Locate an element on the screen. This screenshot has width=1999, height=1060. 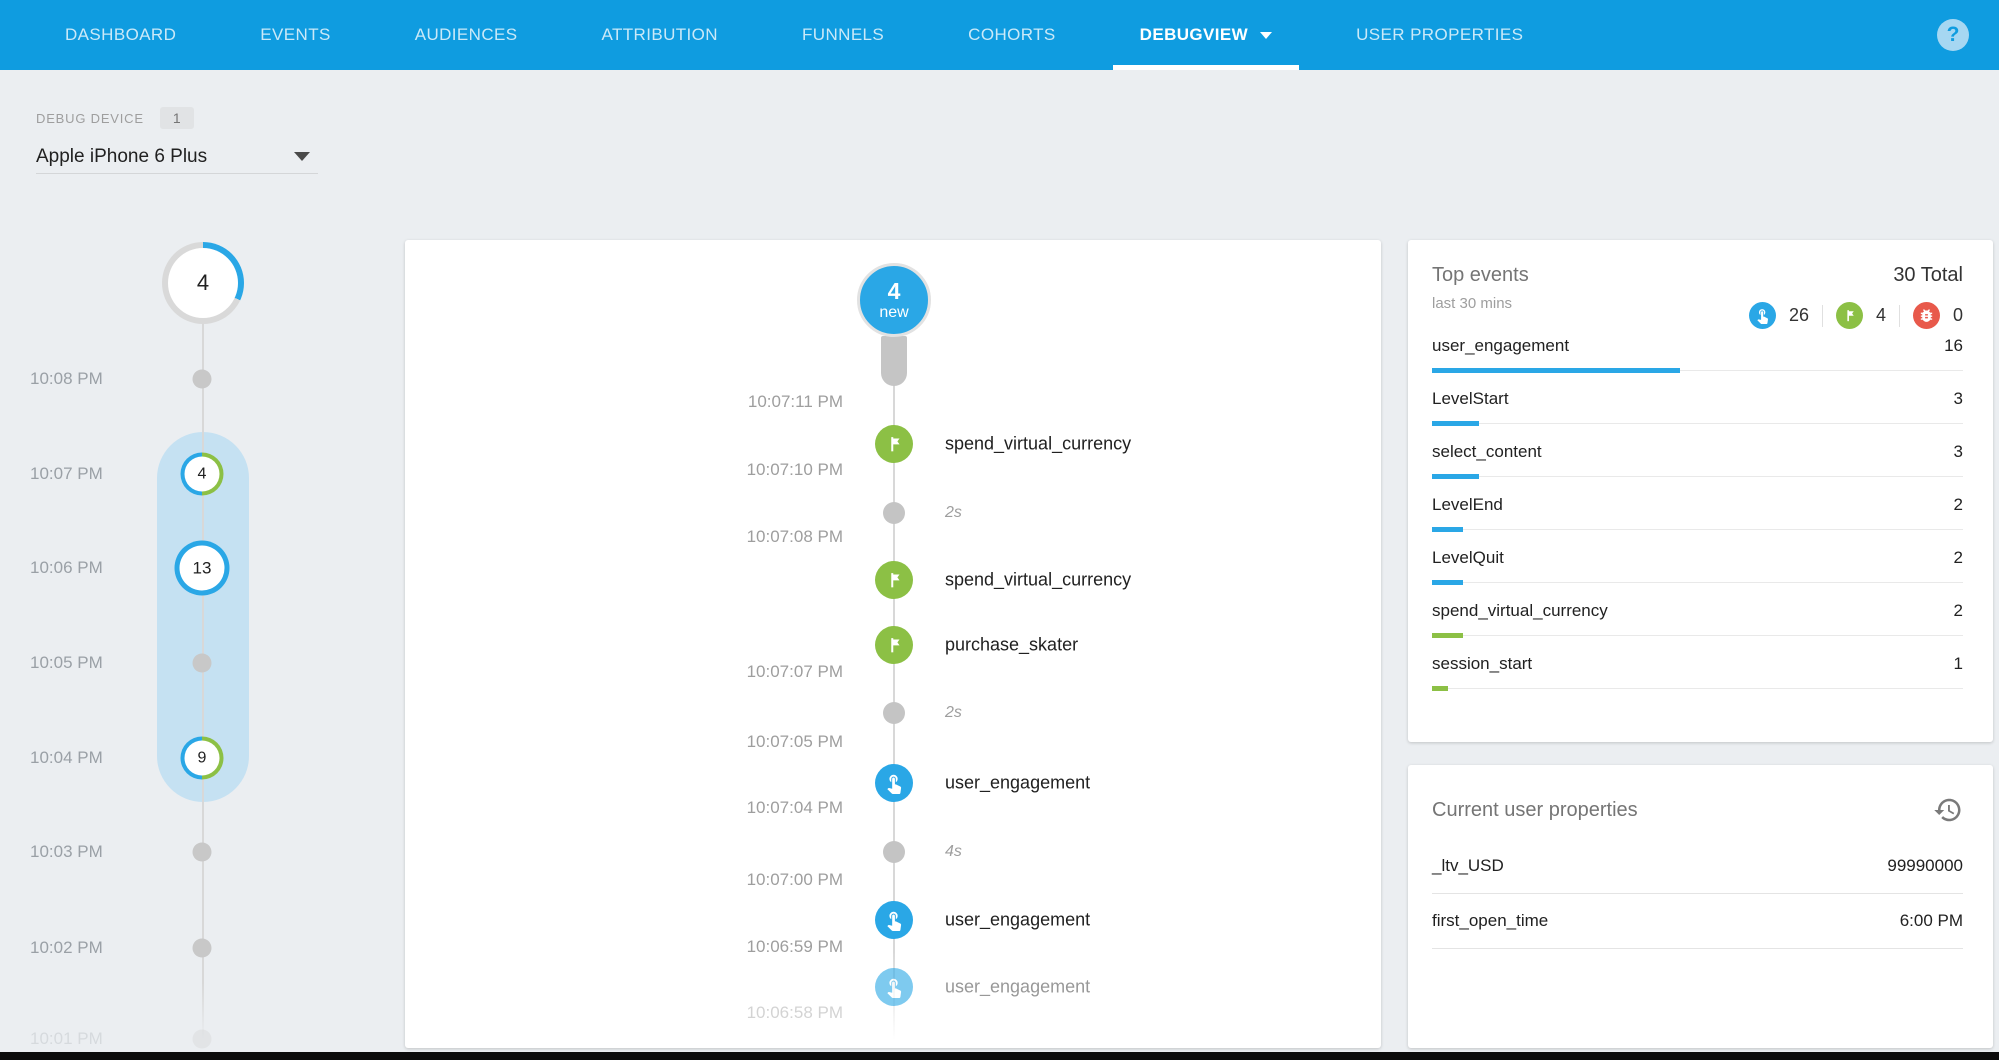
device-select: Apple iPhone 6 Plus is located at coordinates (177, 157).